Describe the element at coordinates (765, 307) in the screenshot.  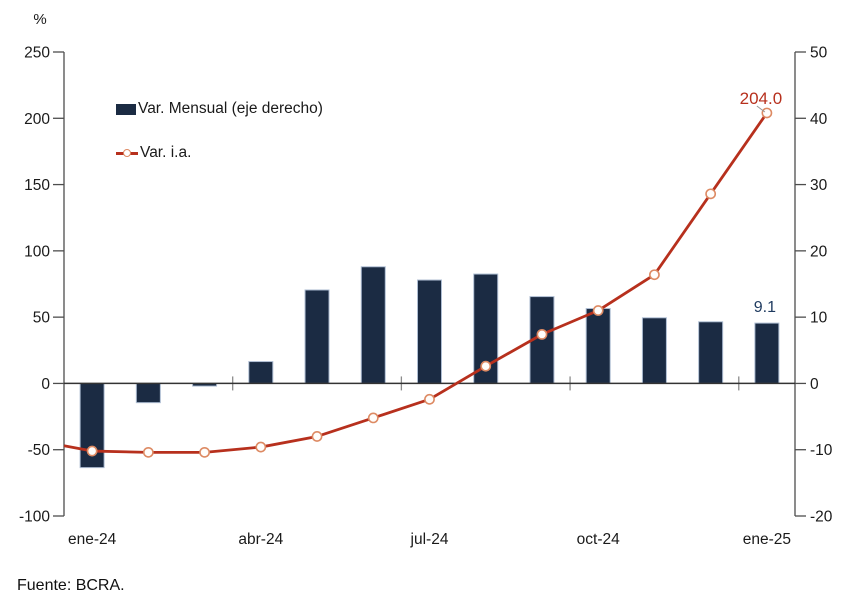
I see `bar-end-value-label: 9.1` at that location.